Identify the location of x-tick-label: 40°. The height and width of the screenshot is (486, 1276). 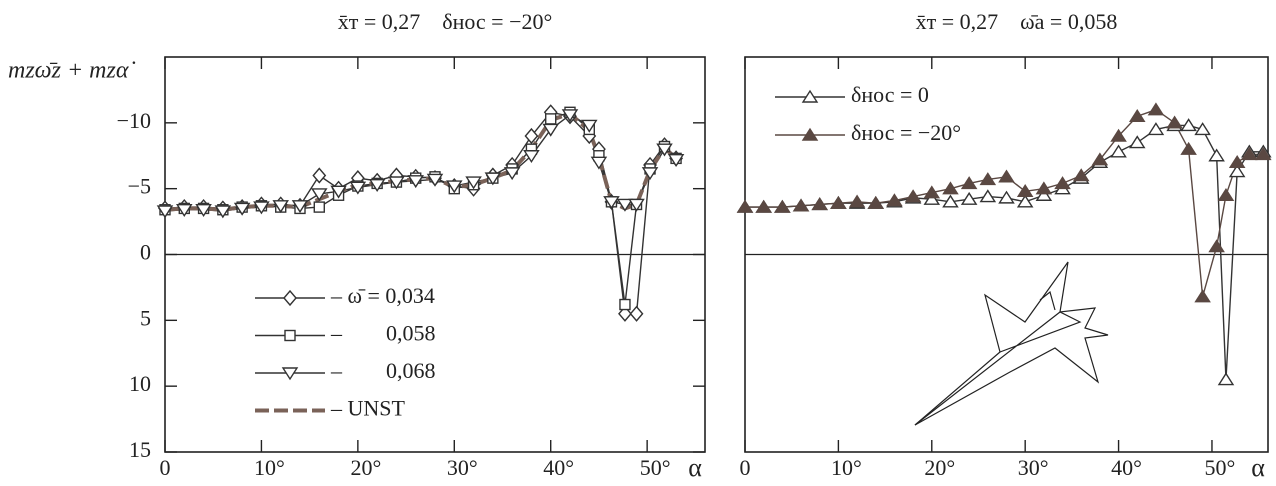
(1126, 467).